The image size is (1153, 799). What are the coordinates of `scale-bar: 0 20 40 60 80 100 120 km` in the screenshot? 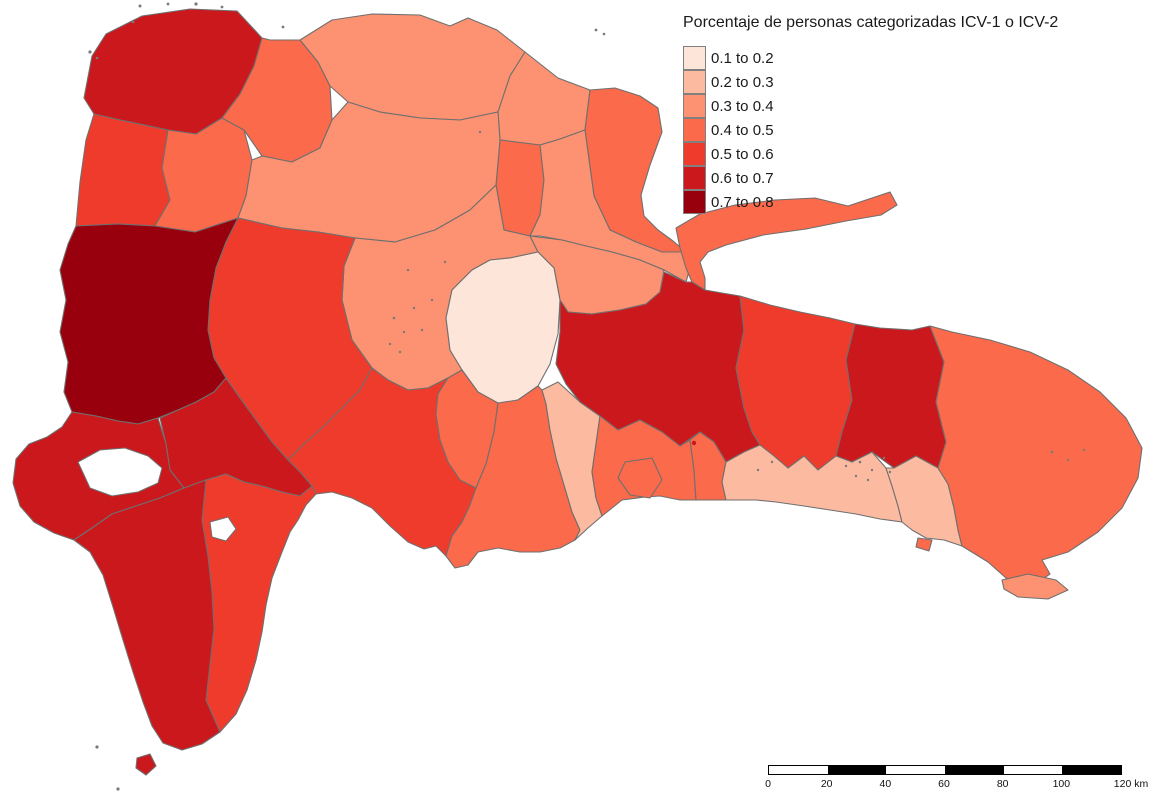 It's located at (956, 778).